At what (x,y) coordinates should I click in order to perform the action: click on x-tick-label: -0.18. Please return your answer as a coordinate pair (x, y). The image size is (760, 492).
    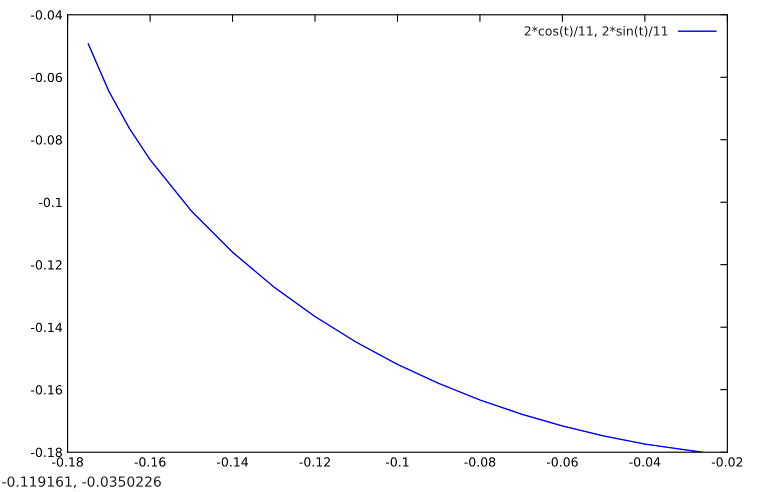
    Looking at the image, I should click on (67, 462).